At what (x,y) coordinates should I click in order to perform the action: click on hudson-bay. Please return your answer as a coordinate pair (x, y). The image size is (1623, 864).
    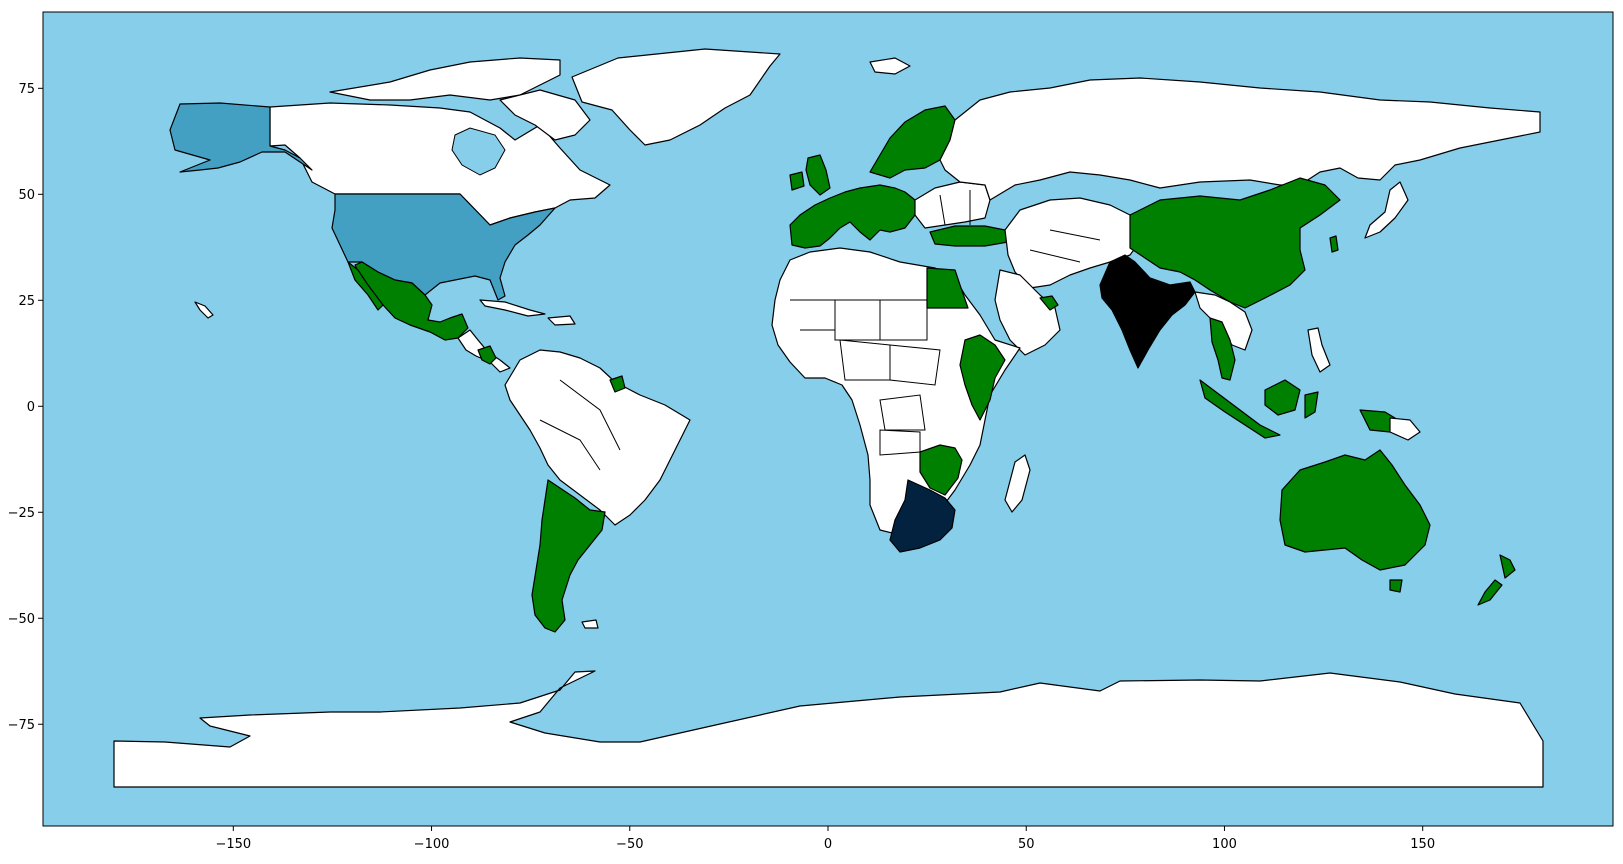
    Looking at the image, I should click on (478, 151).